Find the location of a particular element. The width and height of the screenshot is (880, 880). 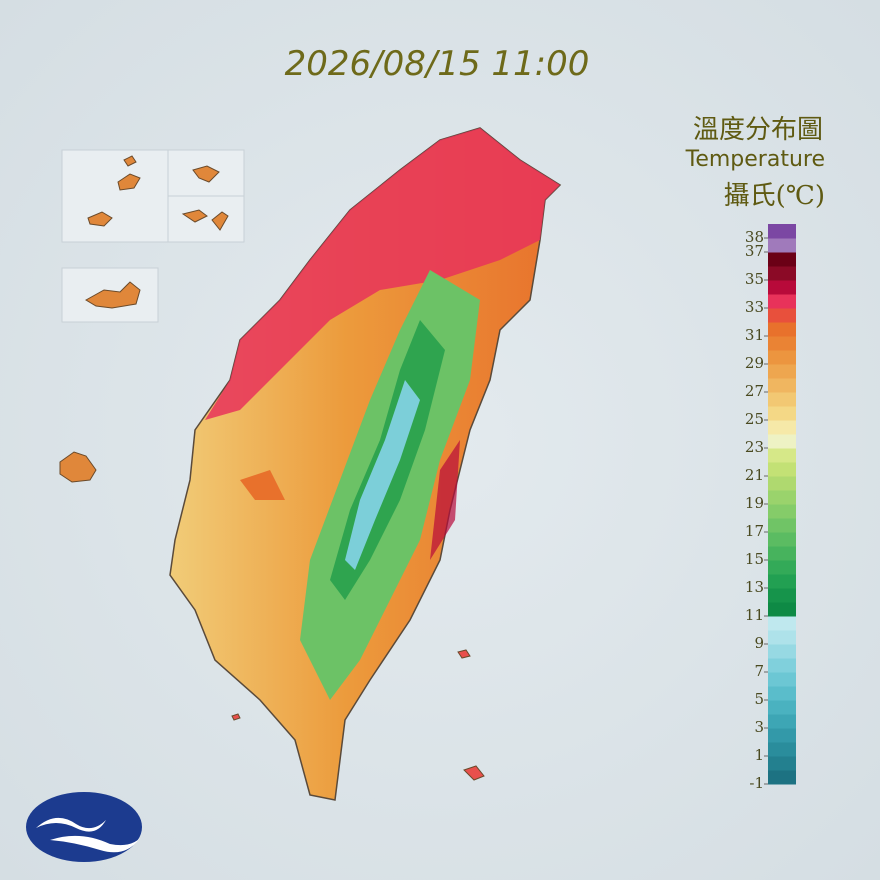

scale-tick-label: 3 is located at coordinates (759, 727).